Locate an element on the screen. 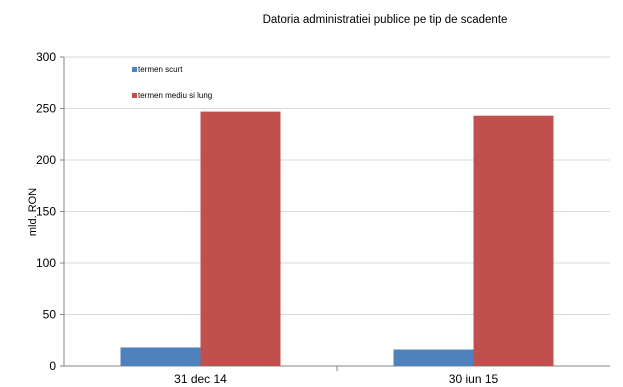 This screenshot has height=387, width=623. y-tick-label: 150 is located at coordinates (46, 212).